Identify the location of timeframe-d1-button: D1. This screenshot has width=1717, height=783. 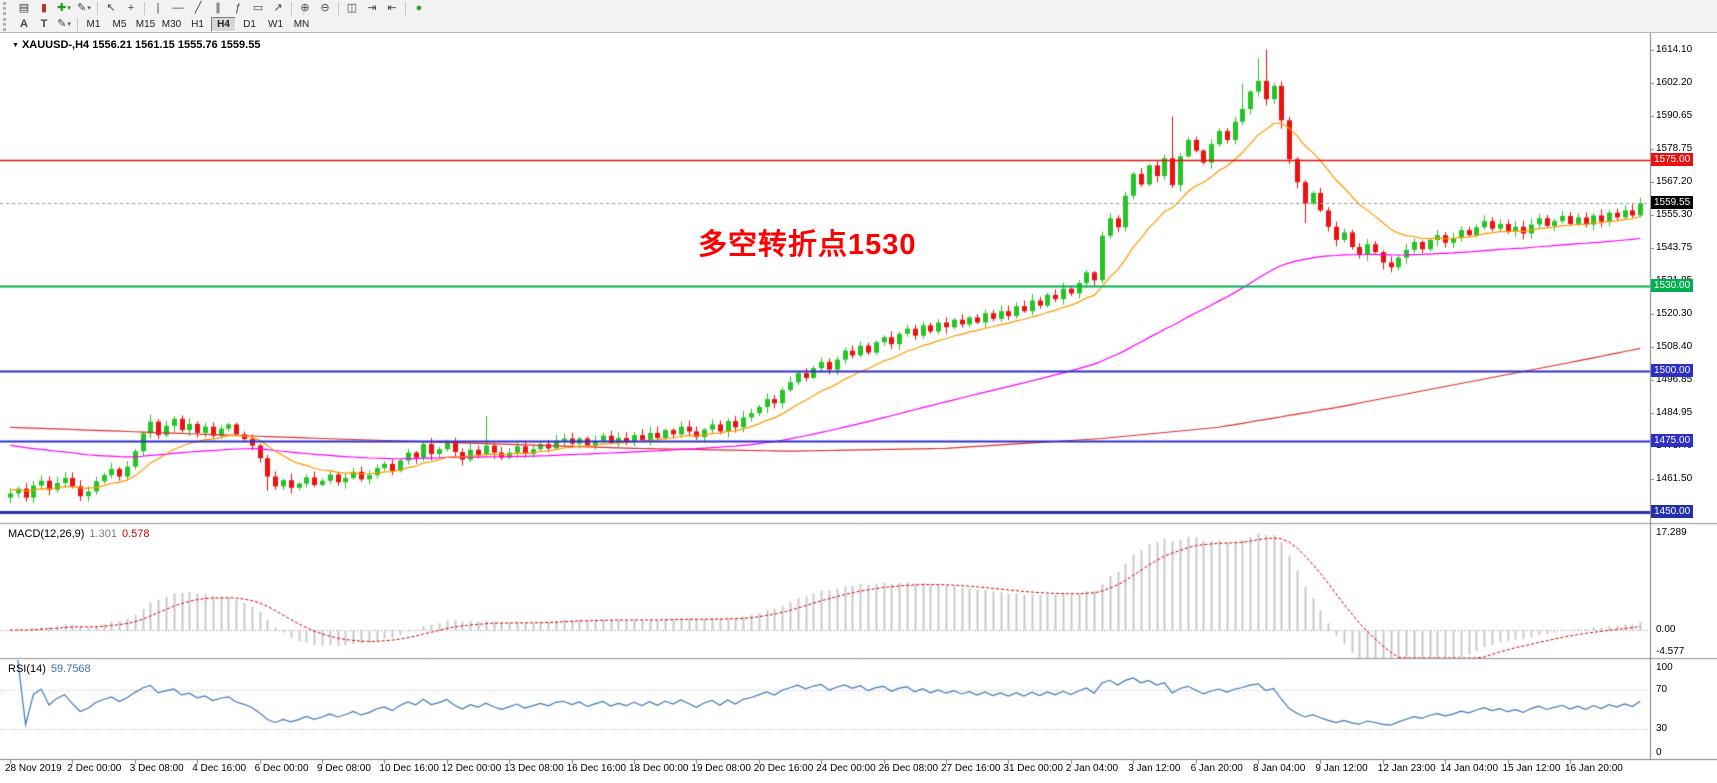
(249, 24).